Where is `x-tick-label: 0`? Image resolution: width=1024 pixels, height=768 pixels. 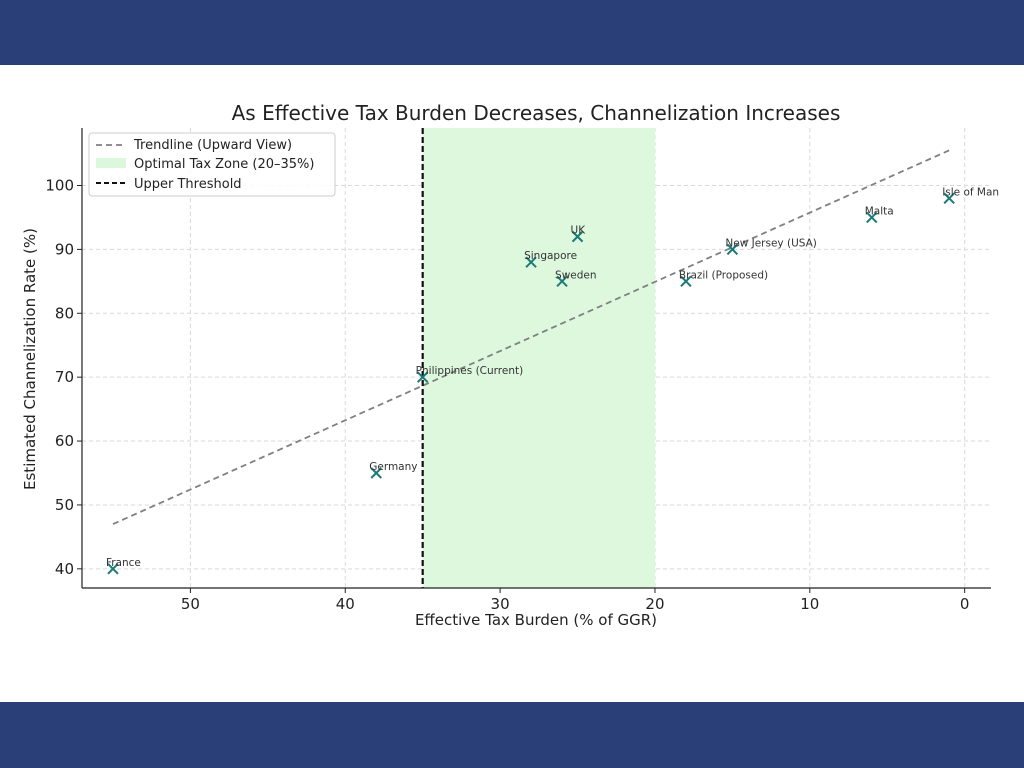
x-tick-label: 0 is located at coordinates (965, 604).